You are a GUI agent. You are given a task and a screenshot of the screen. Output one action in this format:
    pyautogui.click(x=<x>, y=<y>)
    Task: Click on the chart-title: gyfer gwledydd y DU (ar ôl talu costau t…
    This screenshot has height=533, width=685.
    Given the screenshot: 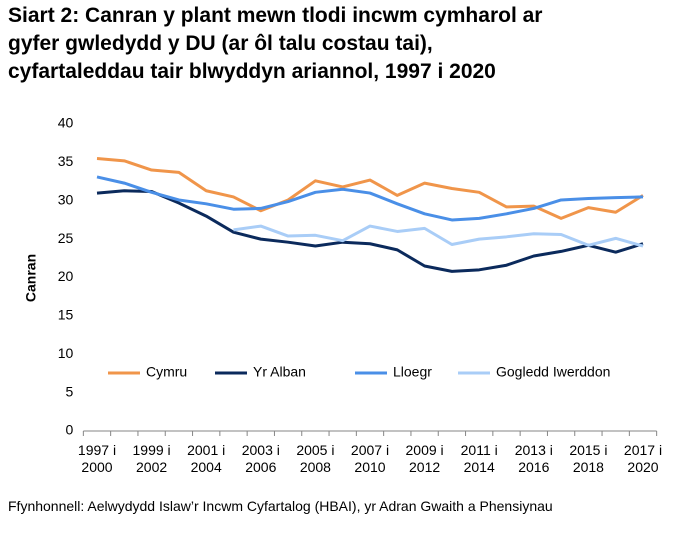 What is the action you would take?
    pyautogui.click(x=220, y=43)
    